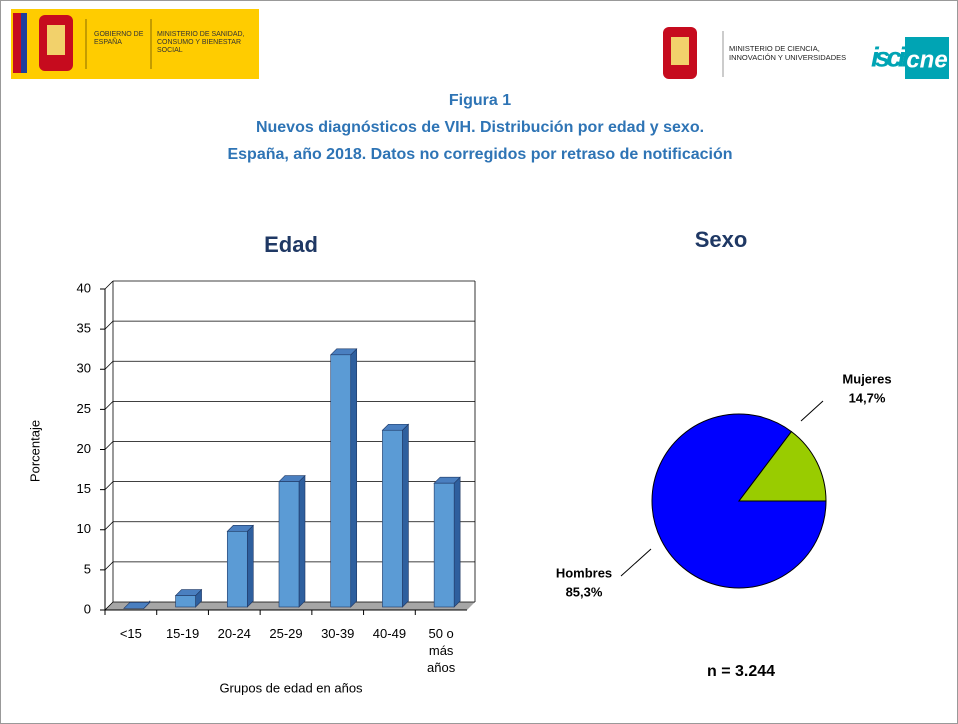  I want to click on pie-slice, so click(782, 466).